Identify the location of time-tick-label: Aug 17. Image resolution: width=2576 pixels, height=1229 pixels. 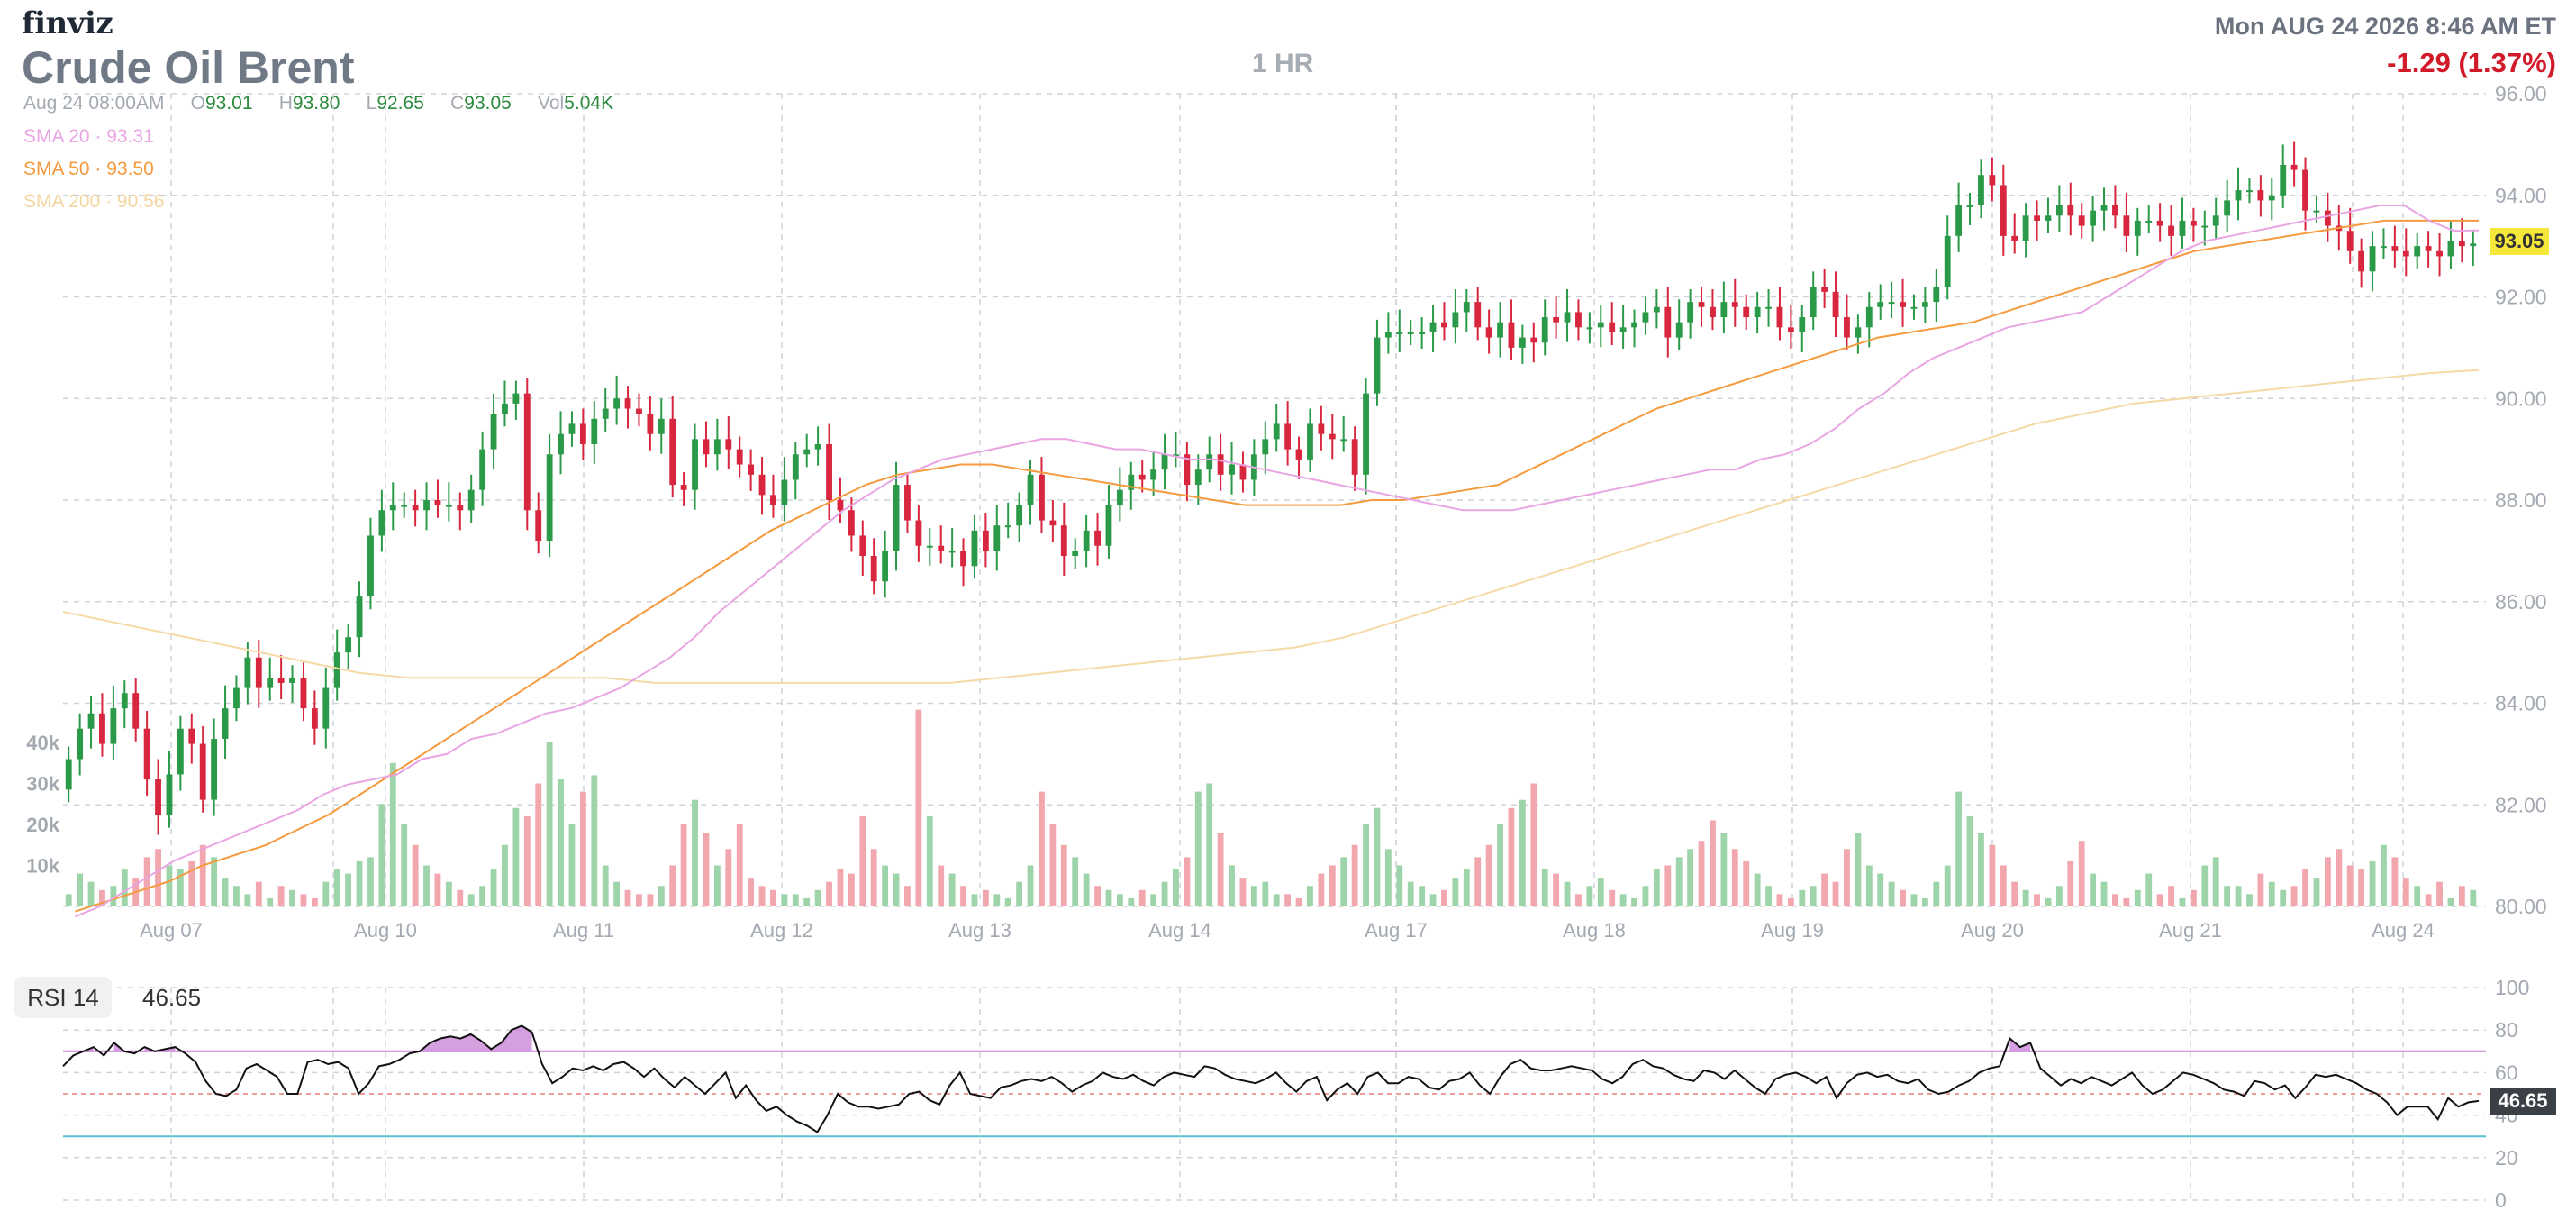
(1396, 930).